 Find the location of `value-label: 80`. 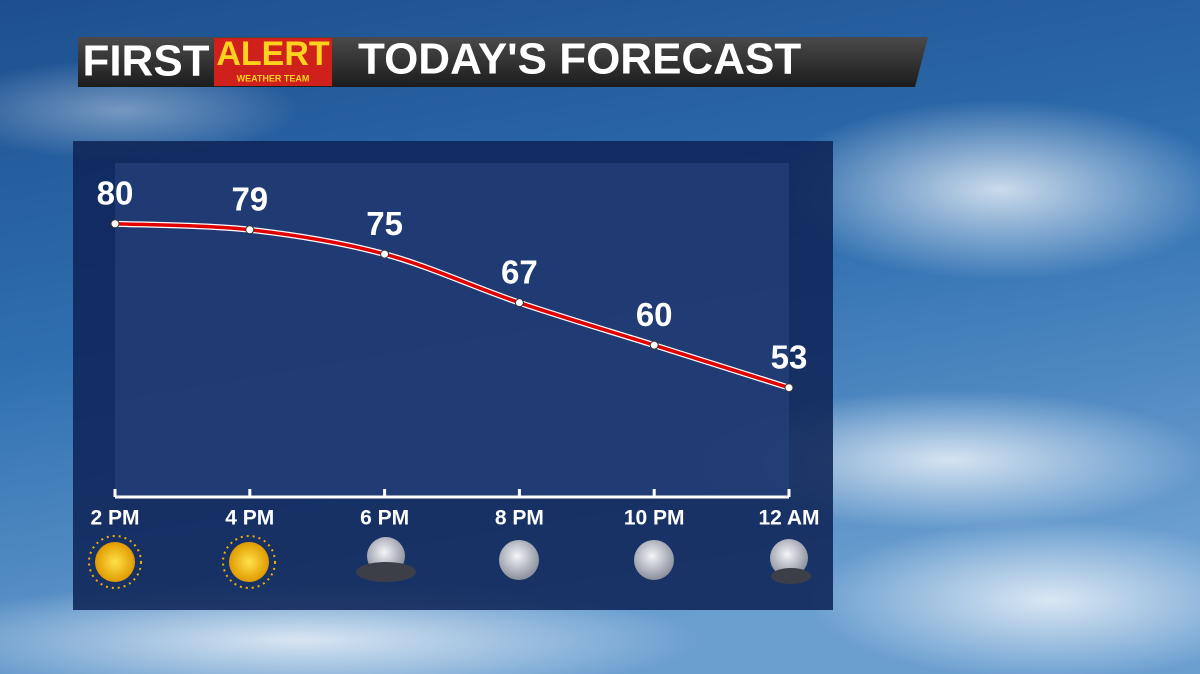

value-label: 80 is located at coordinates (115, 192).